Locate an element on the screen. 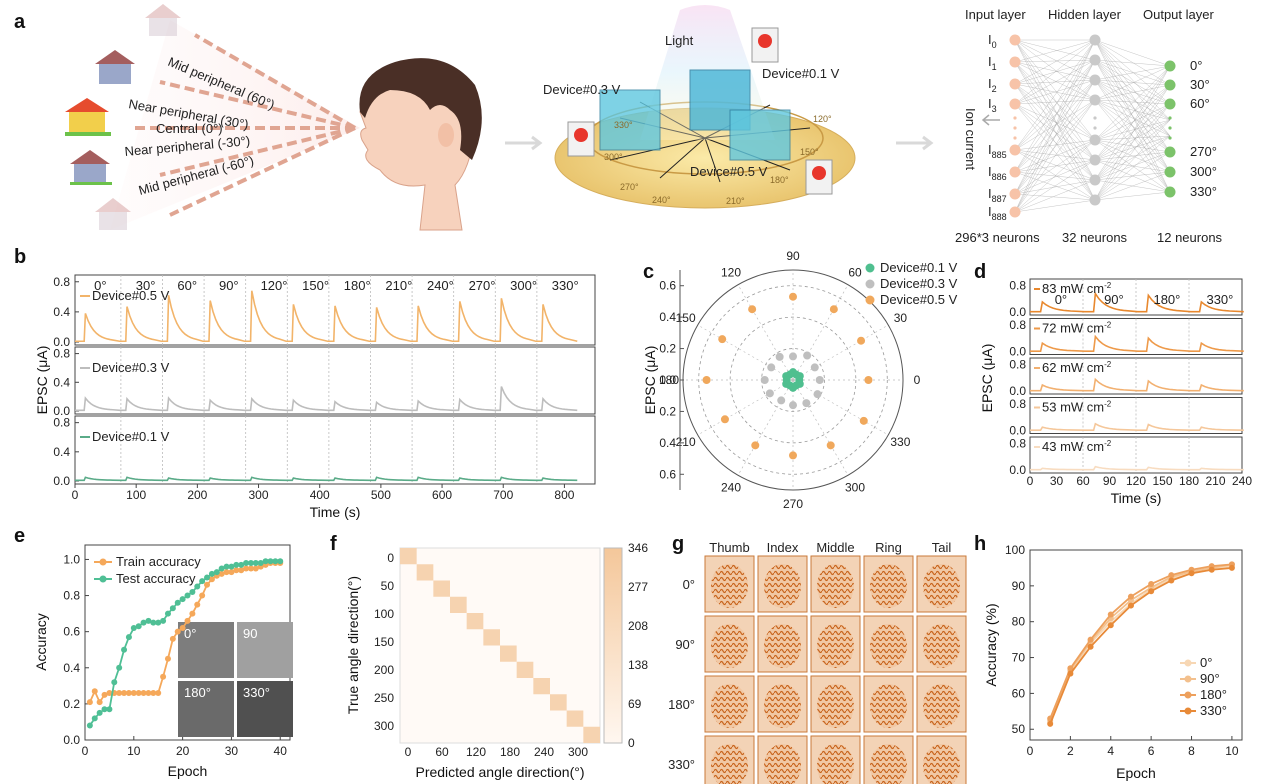  radial-tick-label: 0.2 is located at coordinates (667, 349).